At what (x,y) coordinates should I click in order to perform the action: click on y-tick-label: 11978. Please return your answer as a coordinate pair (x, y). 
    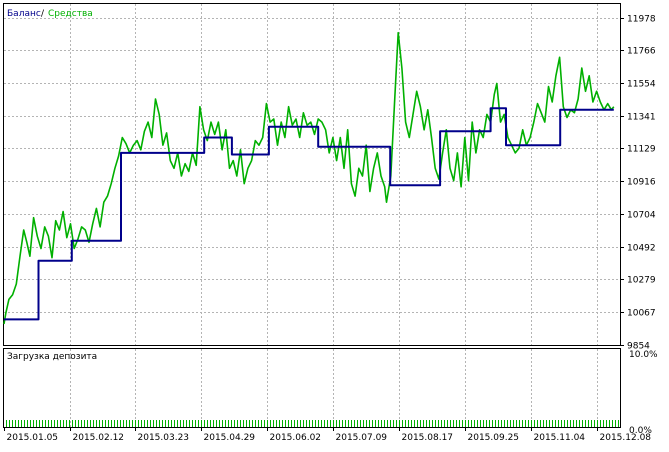
    Looking at the image, I should click on (641, 20).